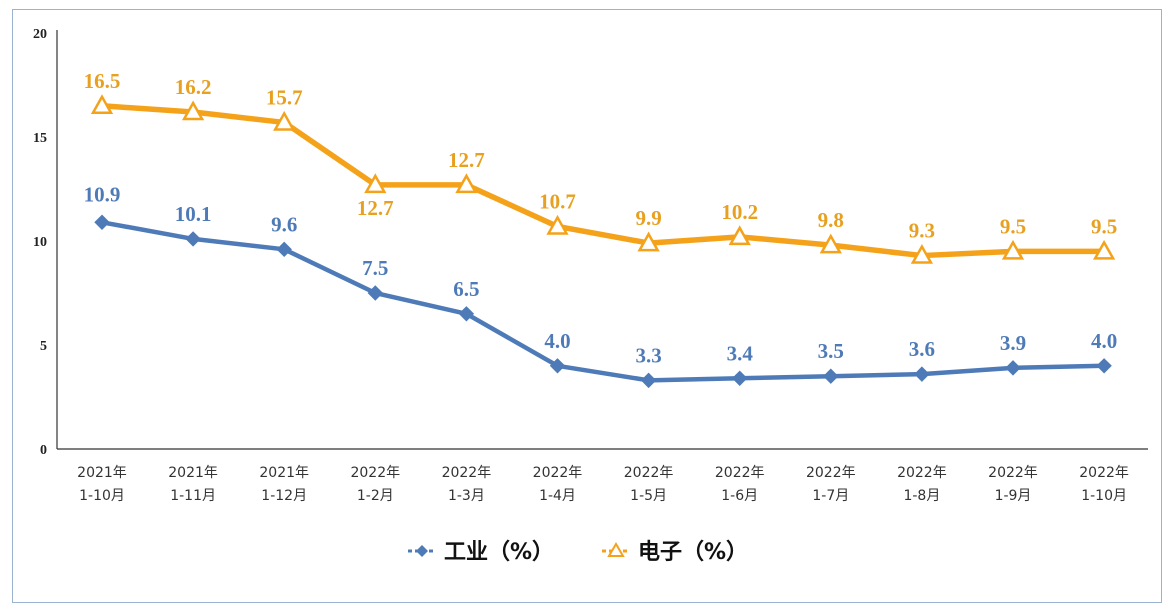 The height and width of the screenshot is (613, 1171). I want to click on data-label: 10.7, so click(557, 201).